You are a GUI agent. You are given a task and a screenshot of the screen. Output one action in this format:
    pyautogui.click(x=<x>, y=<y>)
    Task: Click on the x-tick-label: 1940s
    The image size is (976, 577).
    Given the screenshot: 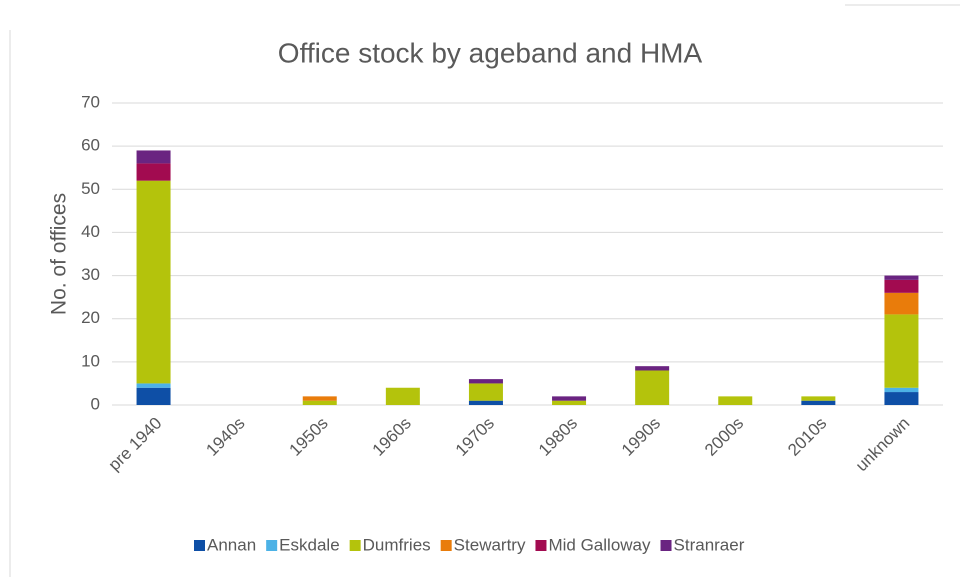 What is the action you would take?
    pyautogui.click(x=225, y=437)
    